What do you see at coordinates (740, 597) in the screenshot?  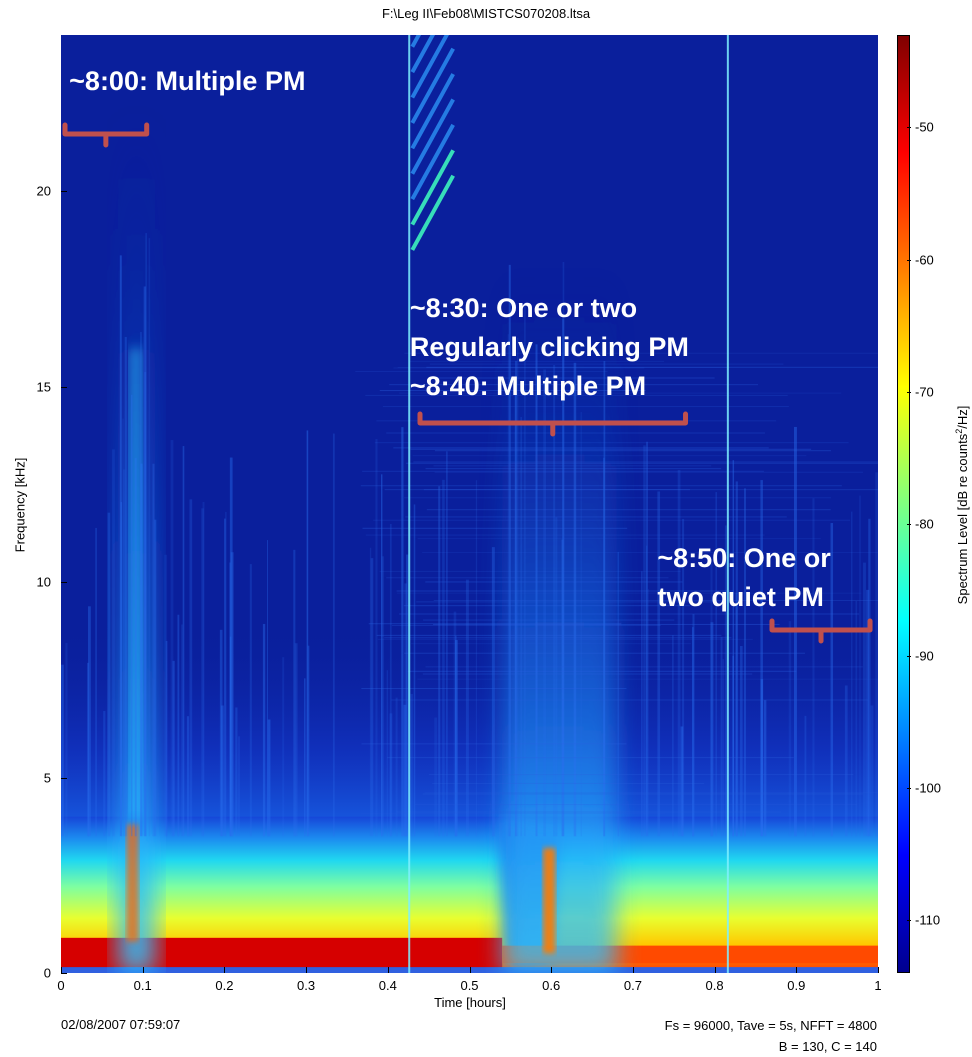 I see `annotation-line: two quiet PM` at bounding box center [740, 597].